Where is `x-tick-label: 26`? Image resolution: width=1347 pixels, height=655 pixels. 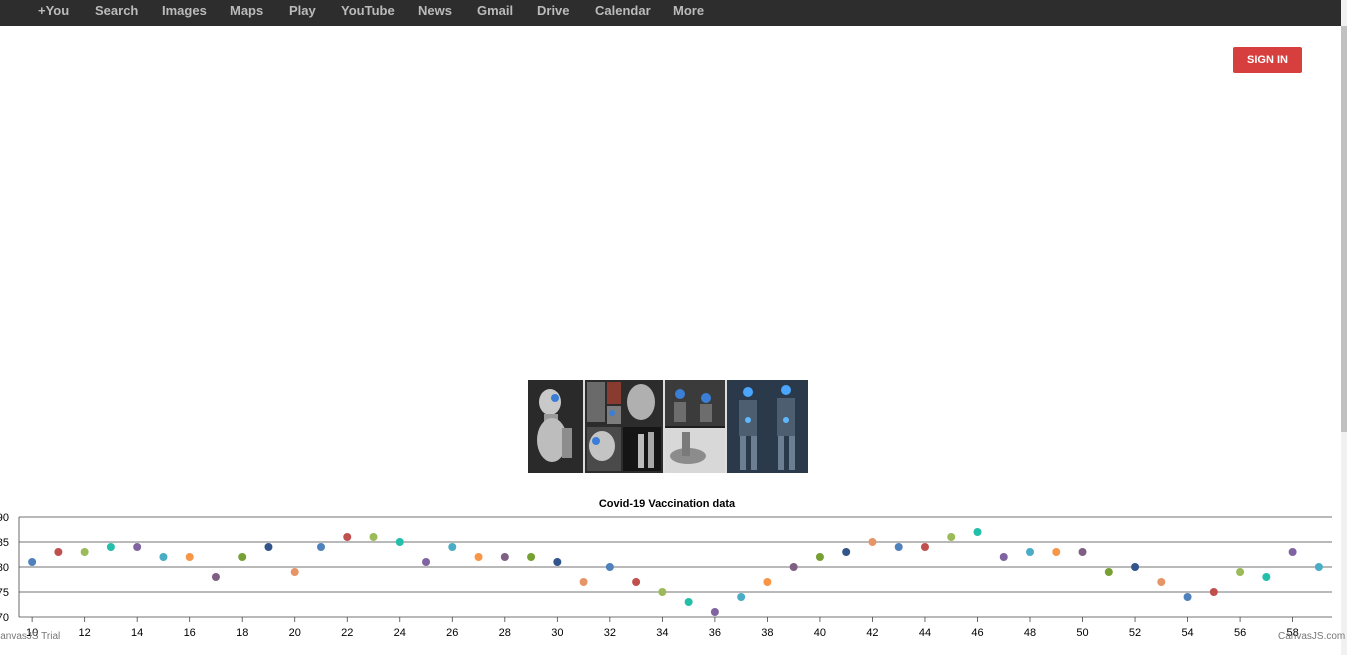
x-tick-label: 26 is located at coordinates (452, 633).